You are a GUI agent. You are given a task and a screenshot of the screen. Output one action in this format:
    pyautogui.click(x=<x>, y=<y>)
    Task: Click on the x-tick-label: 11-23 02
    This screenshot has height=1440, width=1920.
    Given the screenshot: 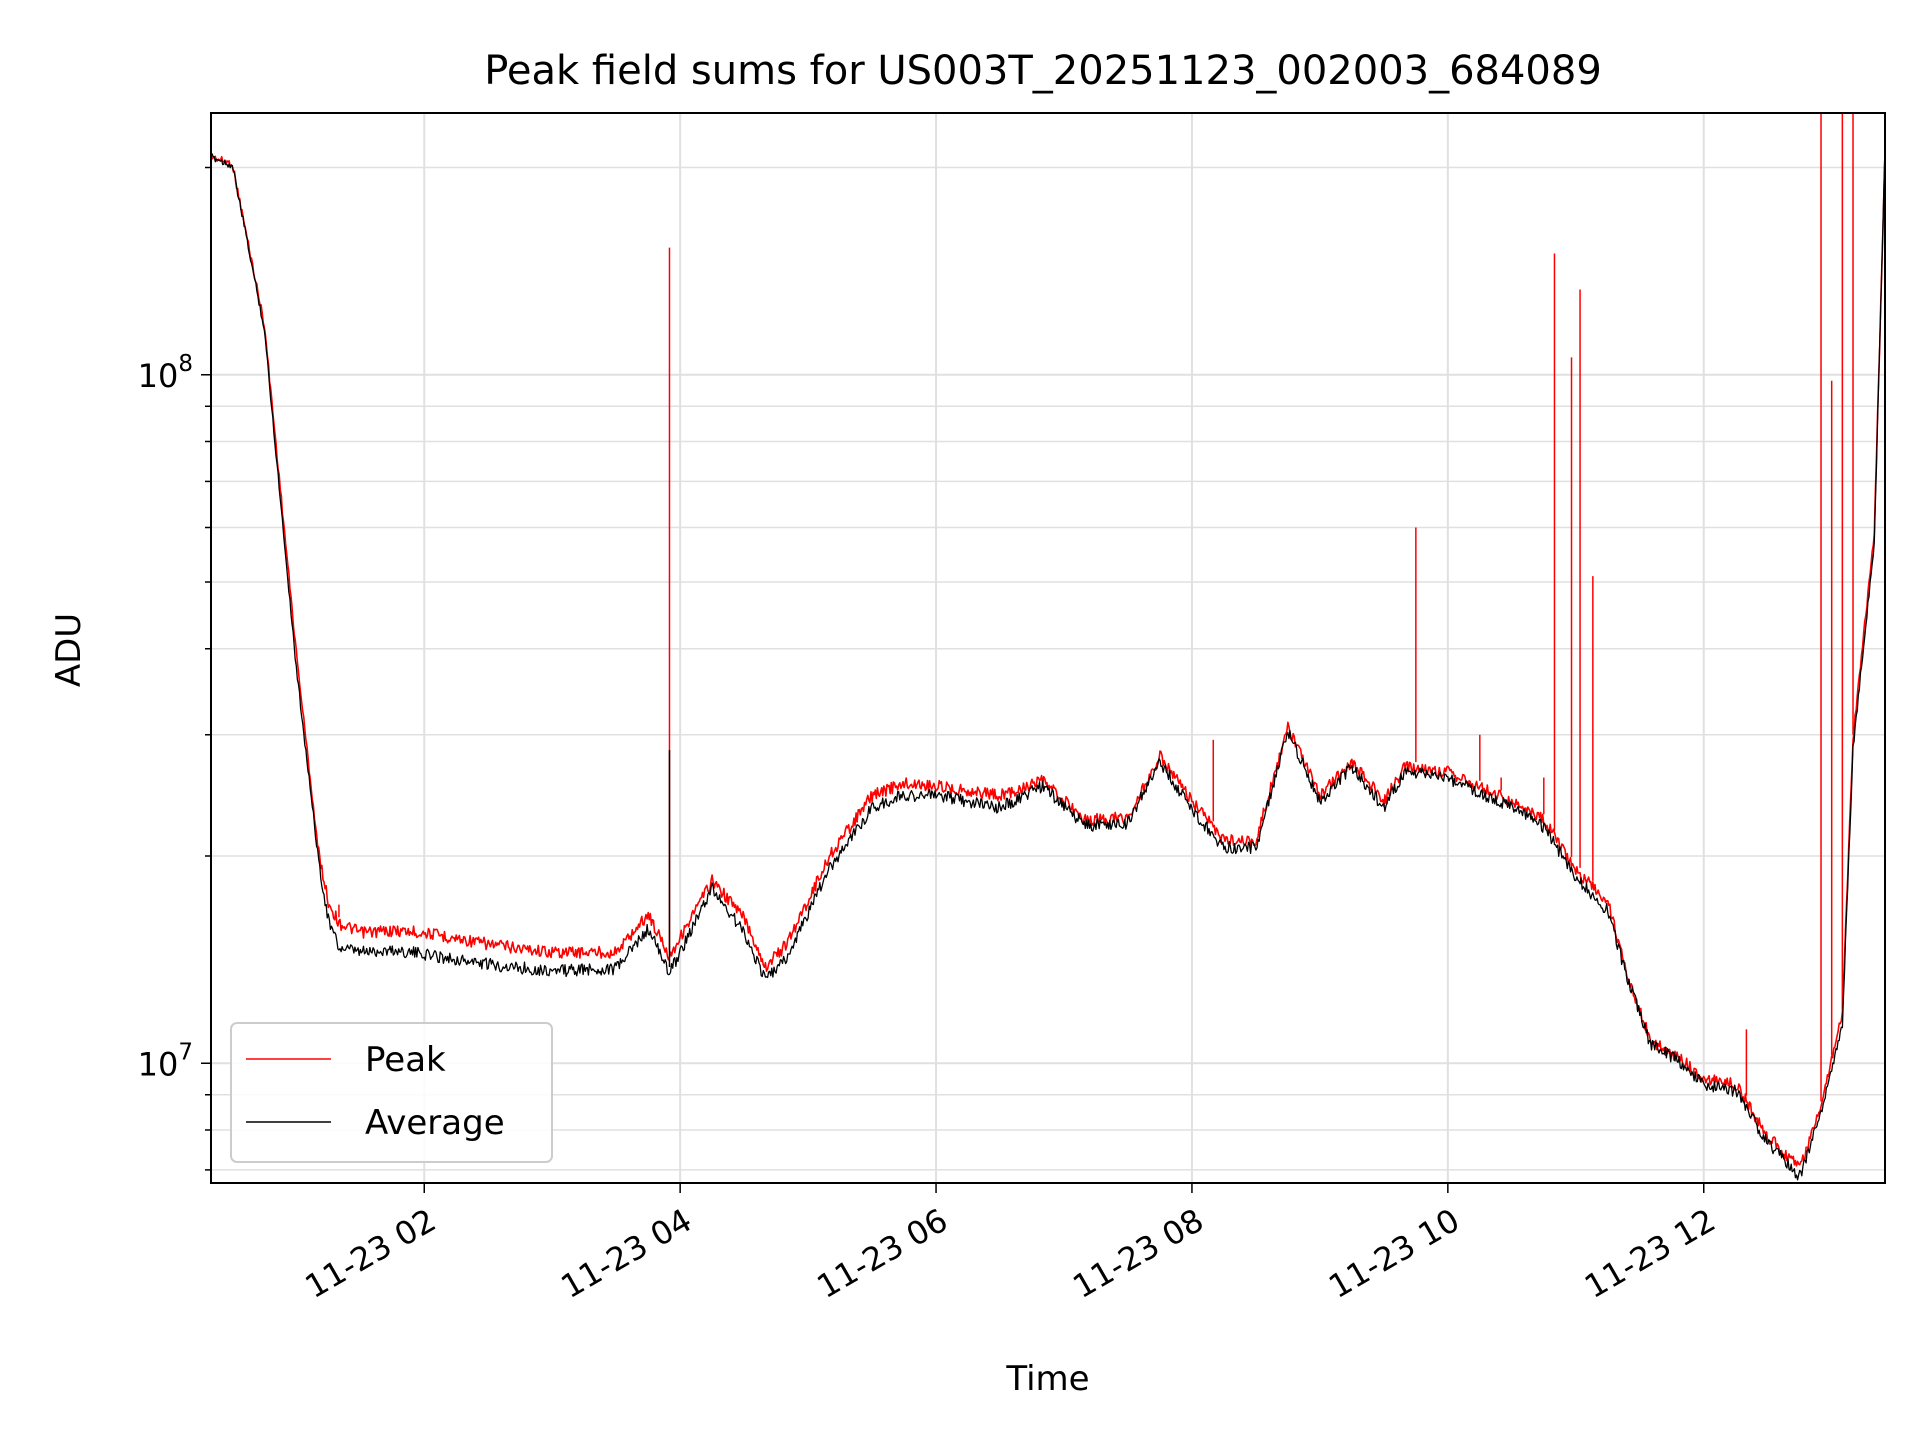 What is the action you would take?
    pyautogui.click(x=371, y=1253)
    